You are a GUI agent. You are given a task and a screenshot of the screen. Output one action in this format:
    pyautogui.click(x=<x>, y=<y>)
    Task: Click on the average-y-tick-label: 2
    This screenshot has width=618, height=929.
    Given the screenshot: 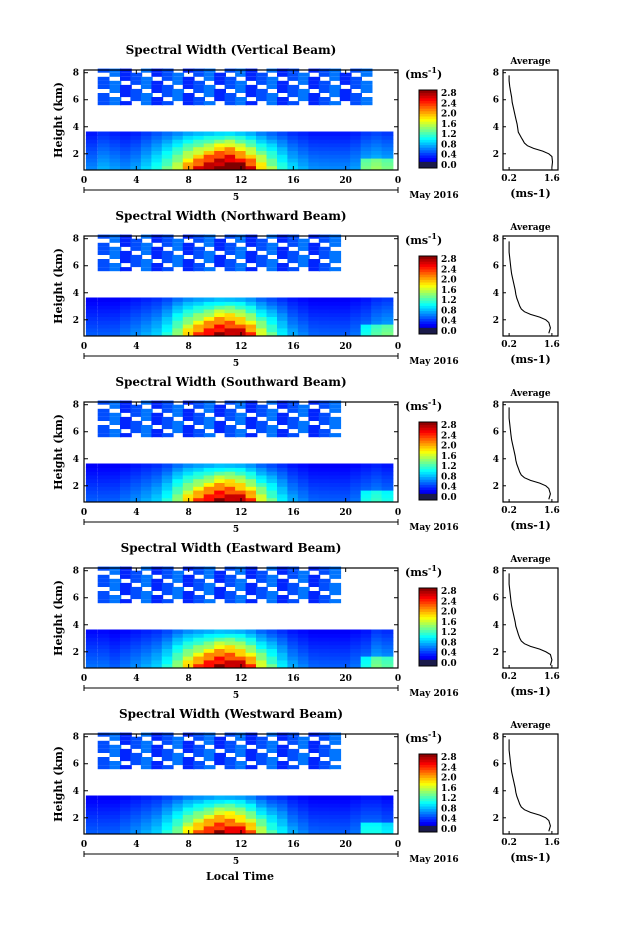 What is the action you would take?
    pyautogui.click(x=496, y=819)
    